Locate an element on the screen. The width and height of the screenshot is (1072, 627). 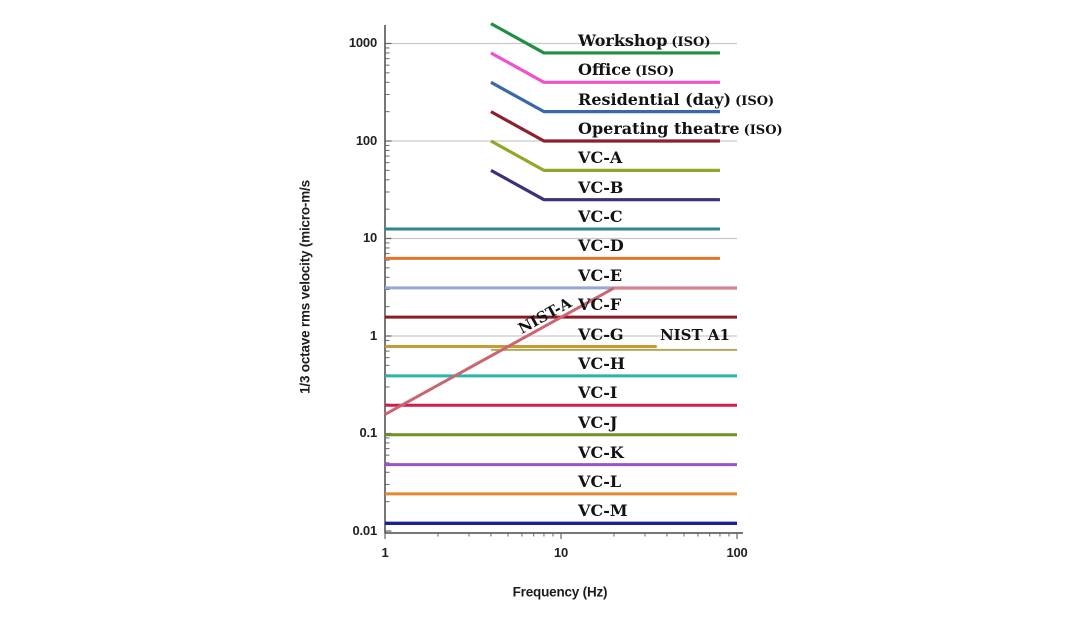
curve-label-residential-day-iso: Residential (day) (ISO) is located at coordinates (676, 99).